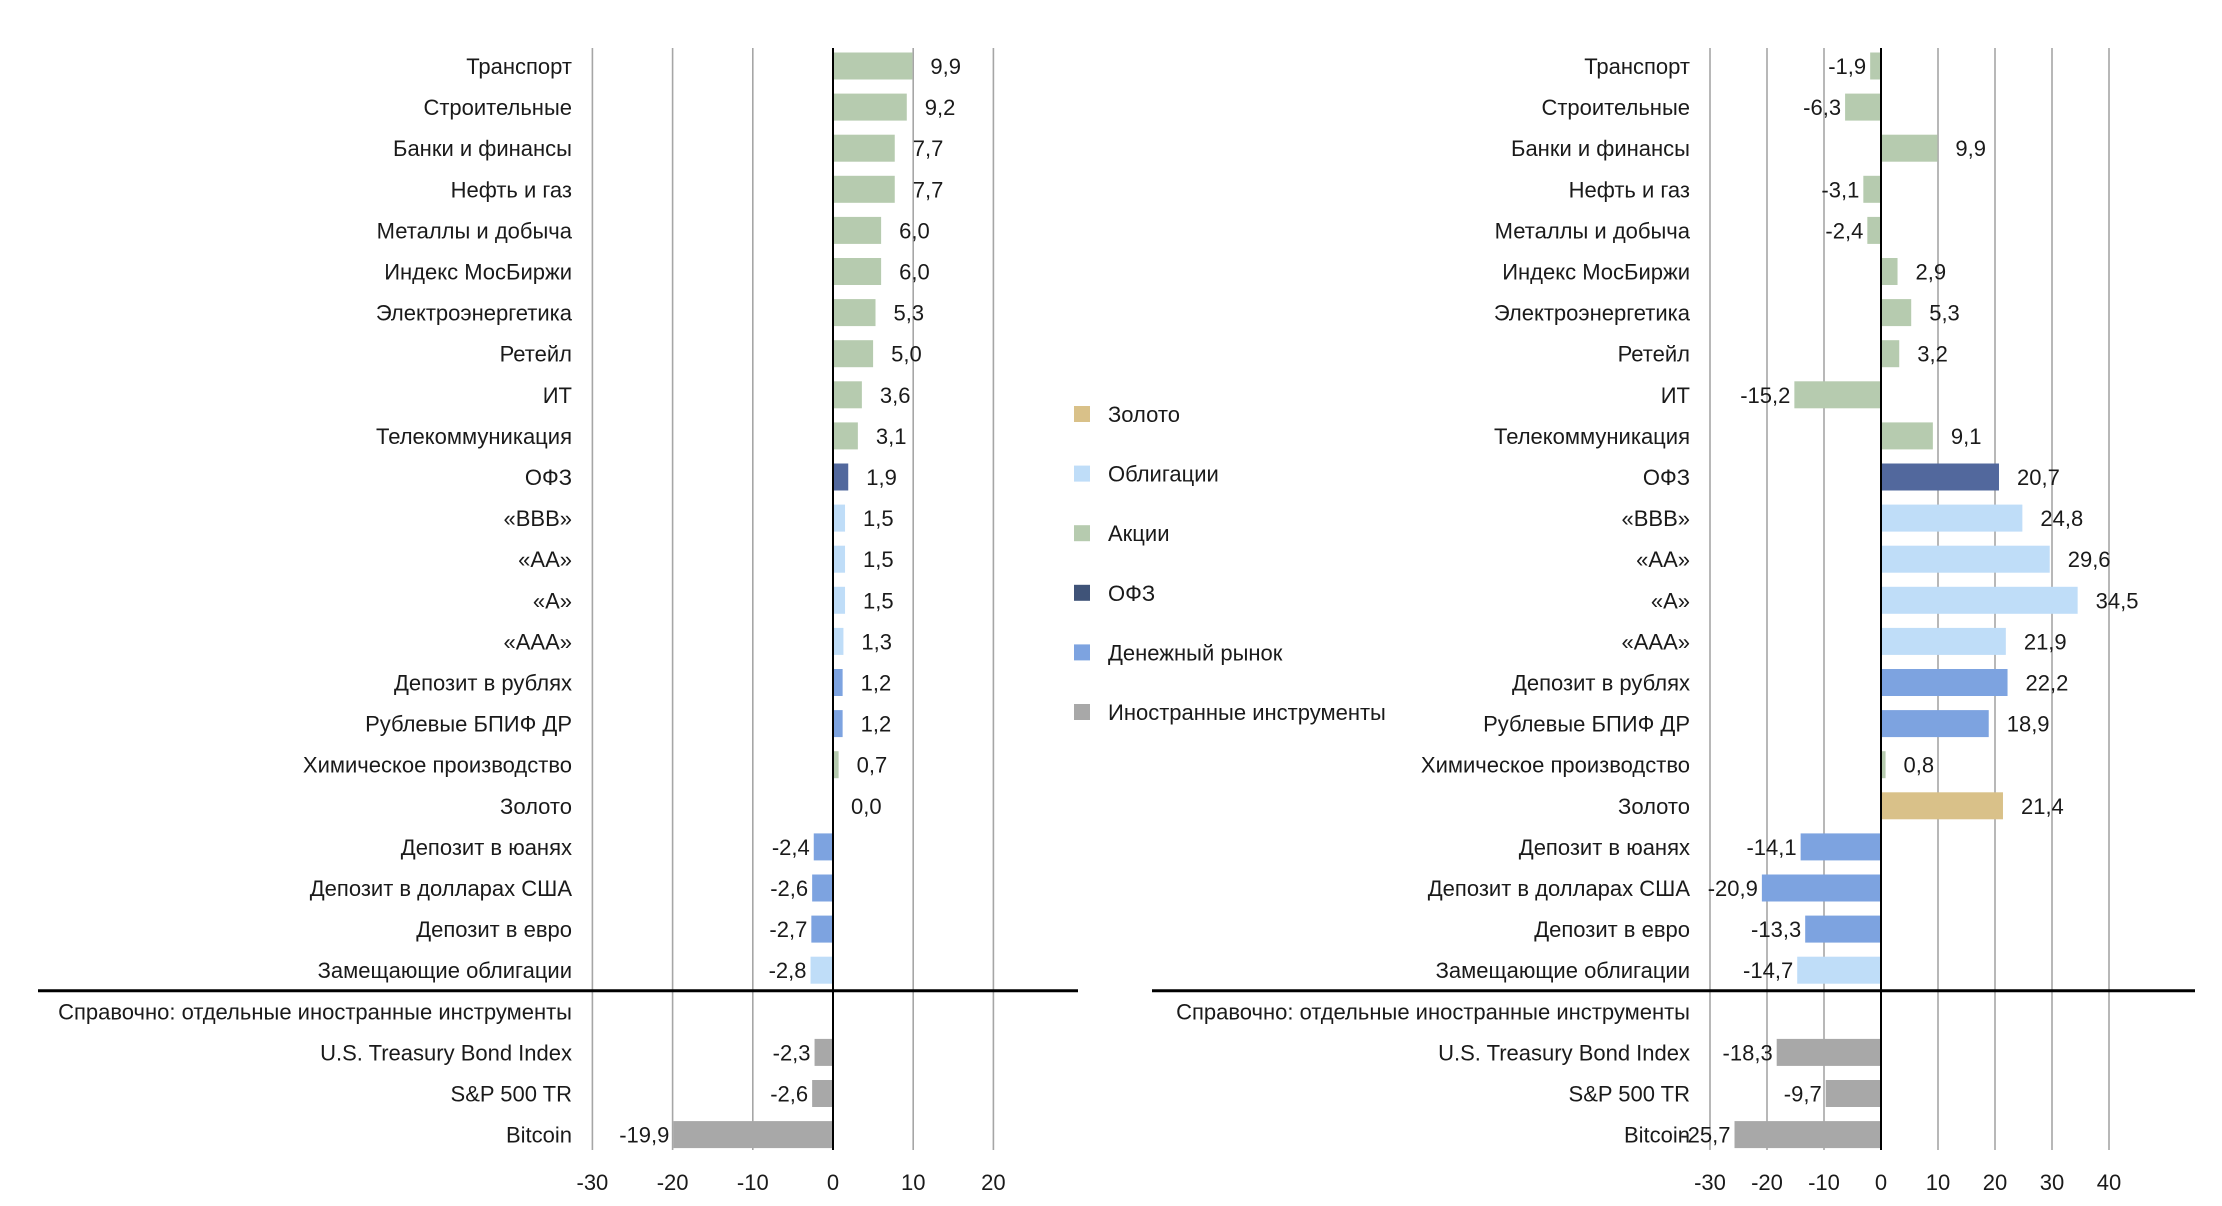  I want to click on value-label: 3,6, so click(895, 395).